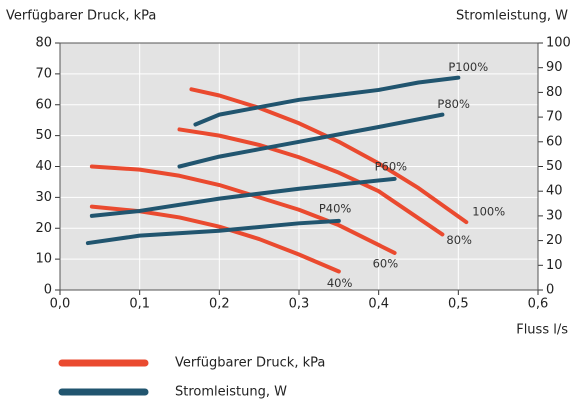  Describe the element at coordinates (340, 283) in the screenshot. I see `curve-label: 40%` at that location.